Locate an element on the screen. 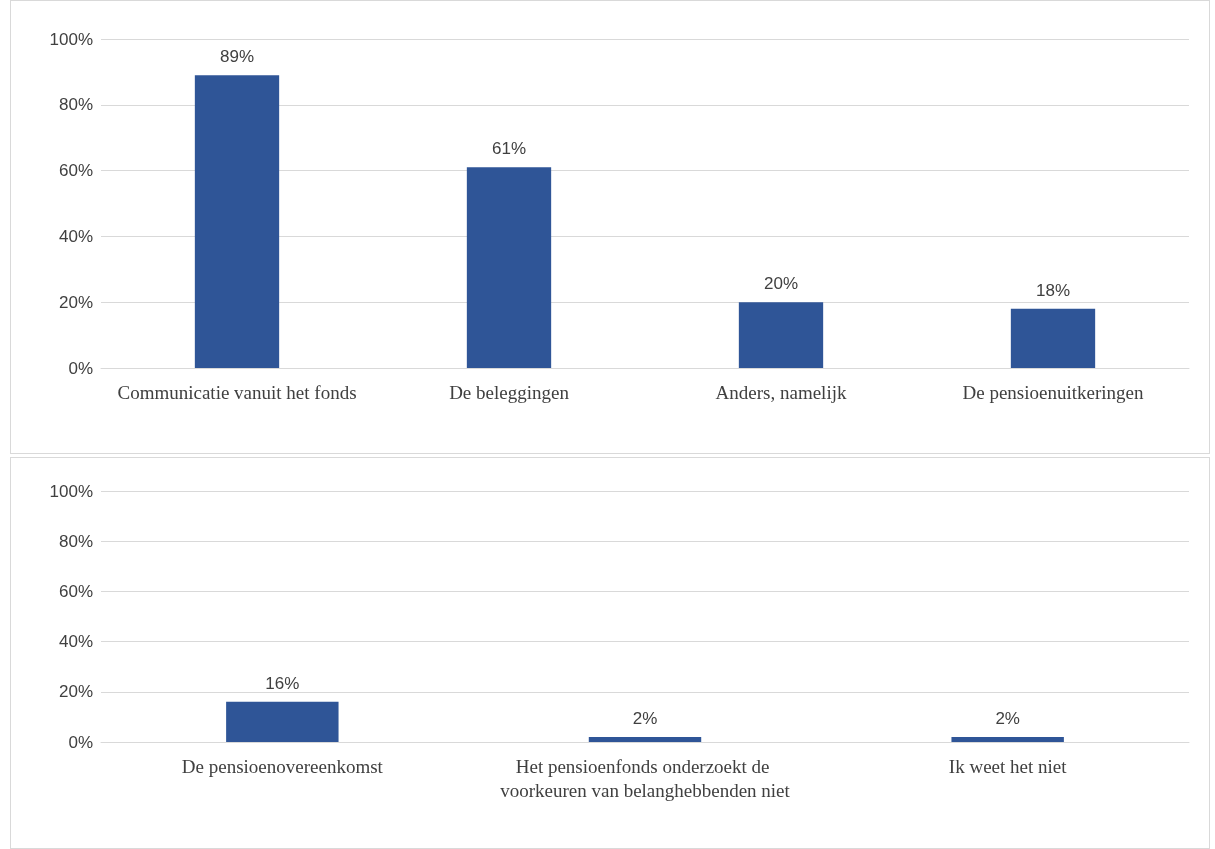 This screenshot has width=1215, height=849. data-label: 18% is located at coordinates (1053, 290).